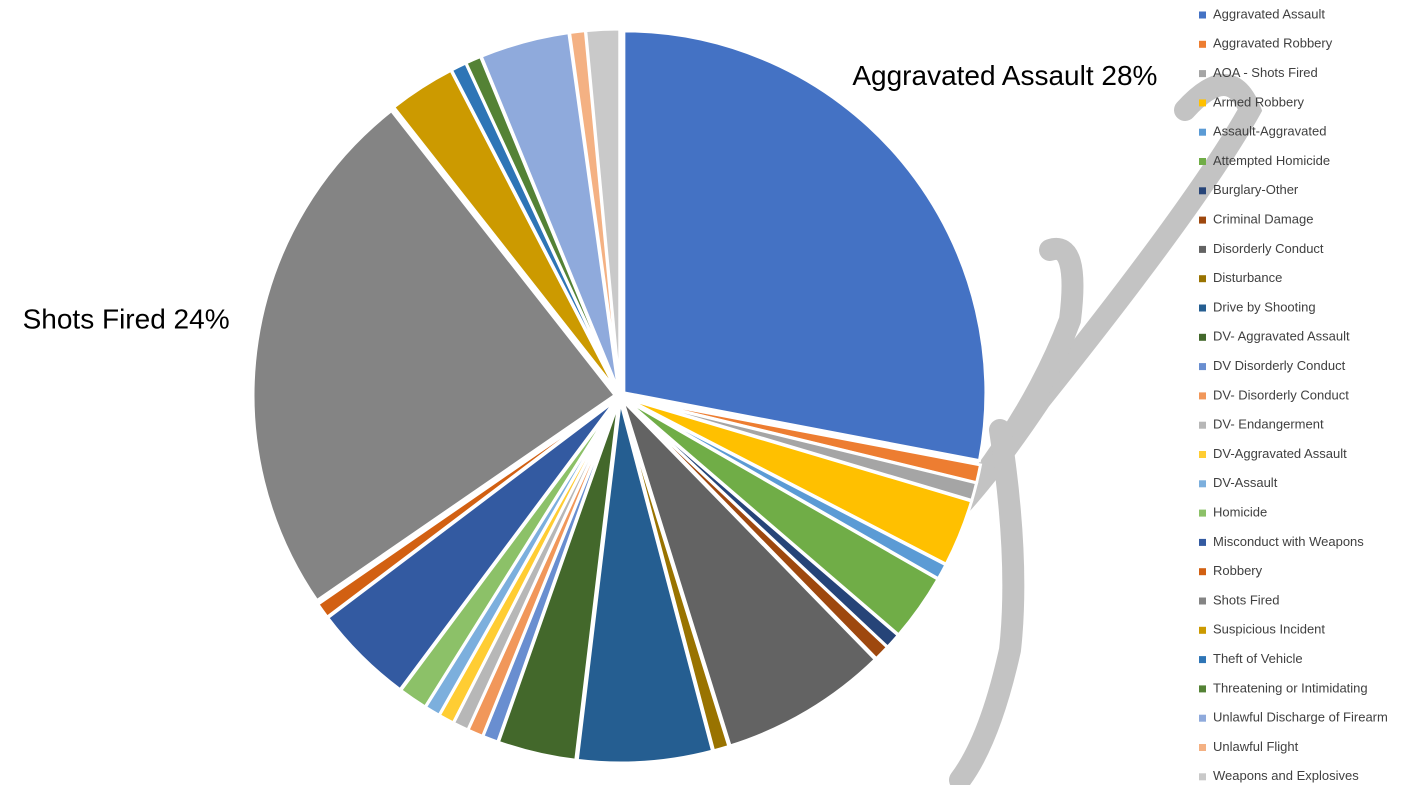 The height and width of the screenshot is (785, 1428). I want to click on legend-label: Disorderly Conduct, so click(1268, 248).